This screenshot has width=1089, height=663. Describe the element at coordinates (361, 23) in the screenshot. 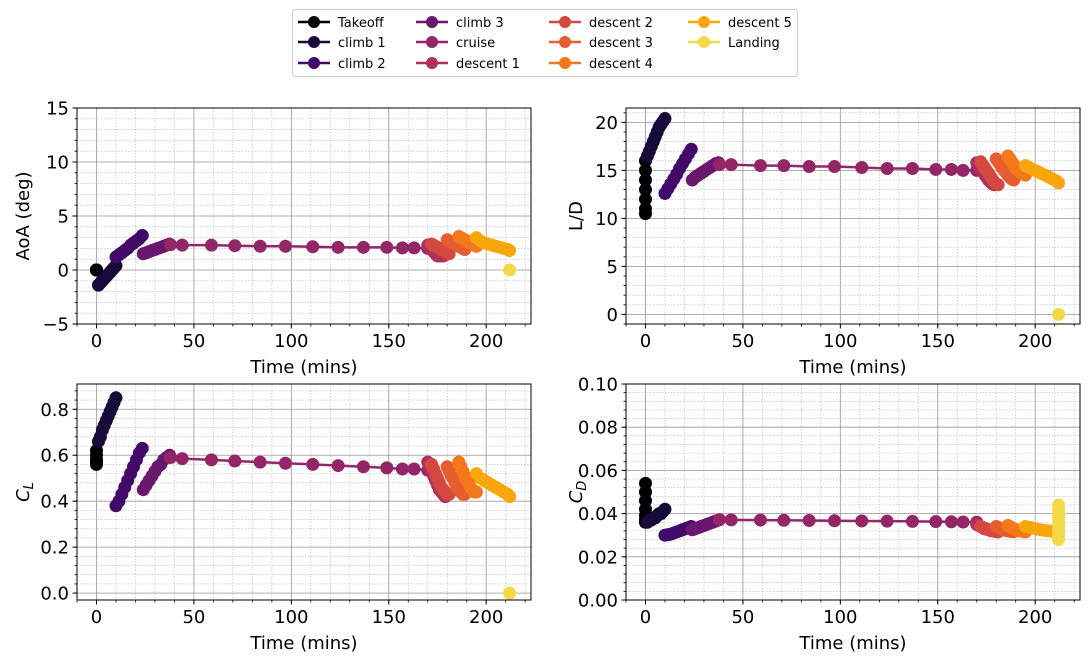

I see `legend-label: Takeoff` at that location.